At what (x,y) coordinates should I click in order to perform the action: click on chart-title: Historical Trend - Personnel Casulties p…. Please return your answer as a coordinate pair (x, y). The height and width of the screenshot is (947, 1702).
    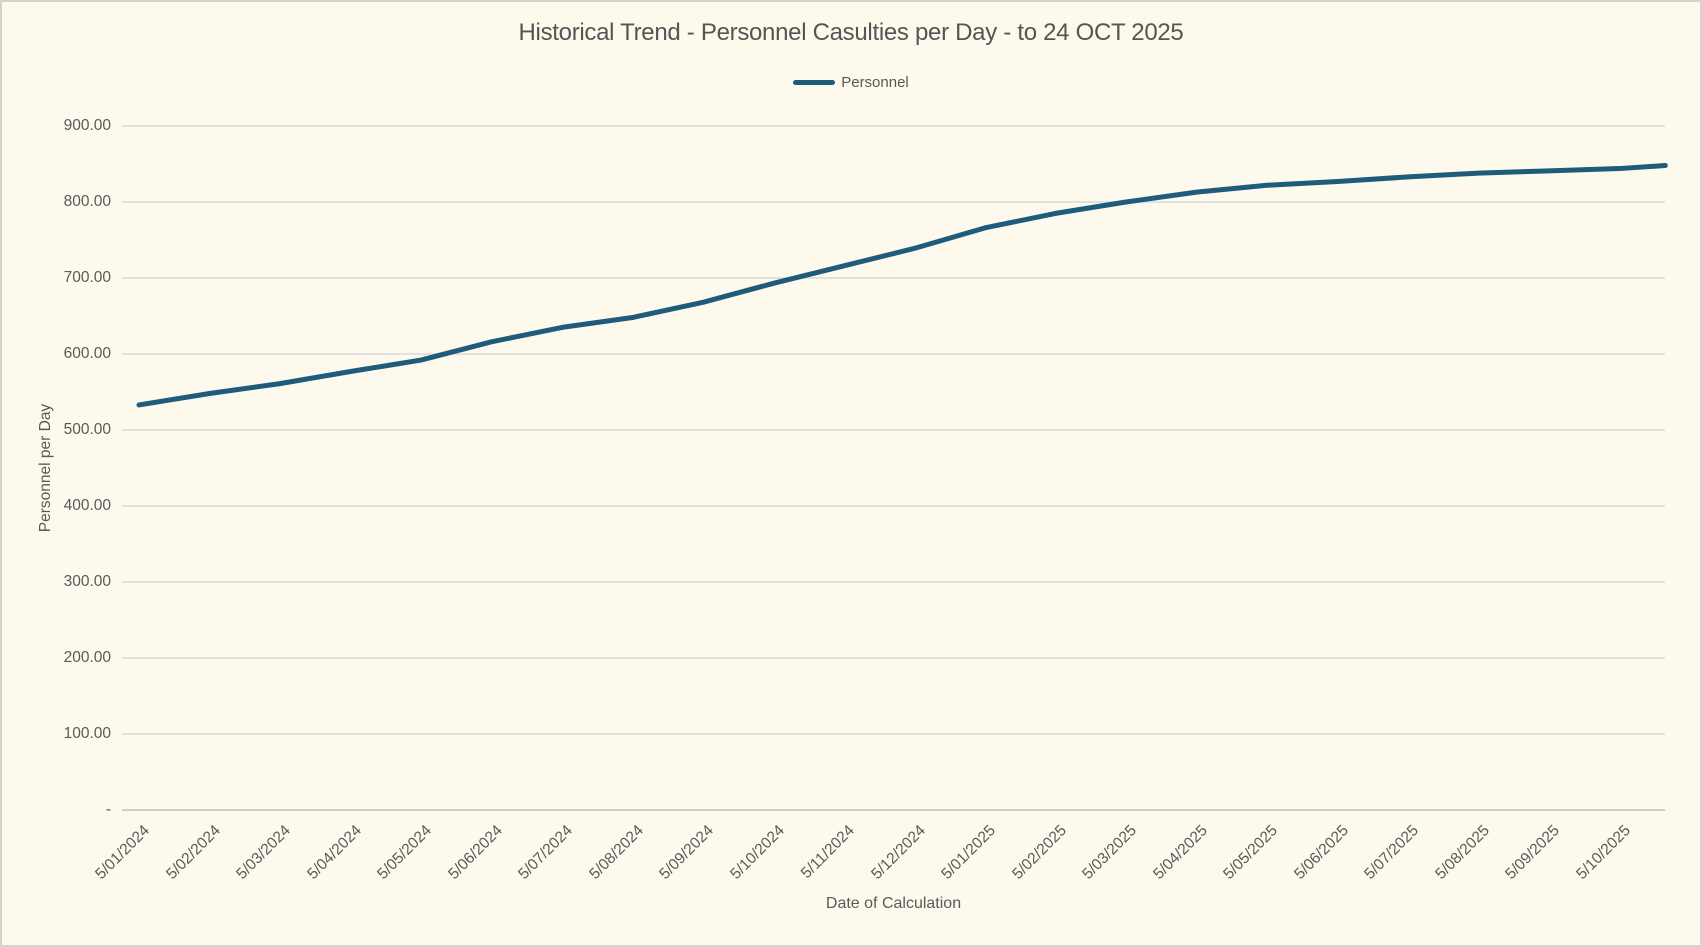
    Looking at the image, I should click on (851, 32).